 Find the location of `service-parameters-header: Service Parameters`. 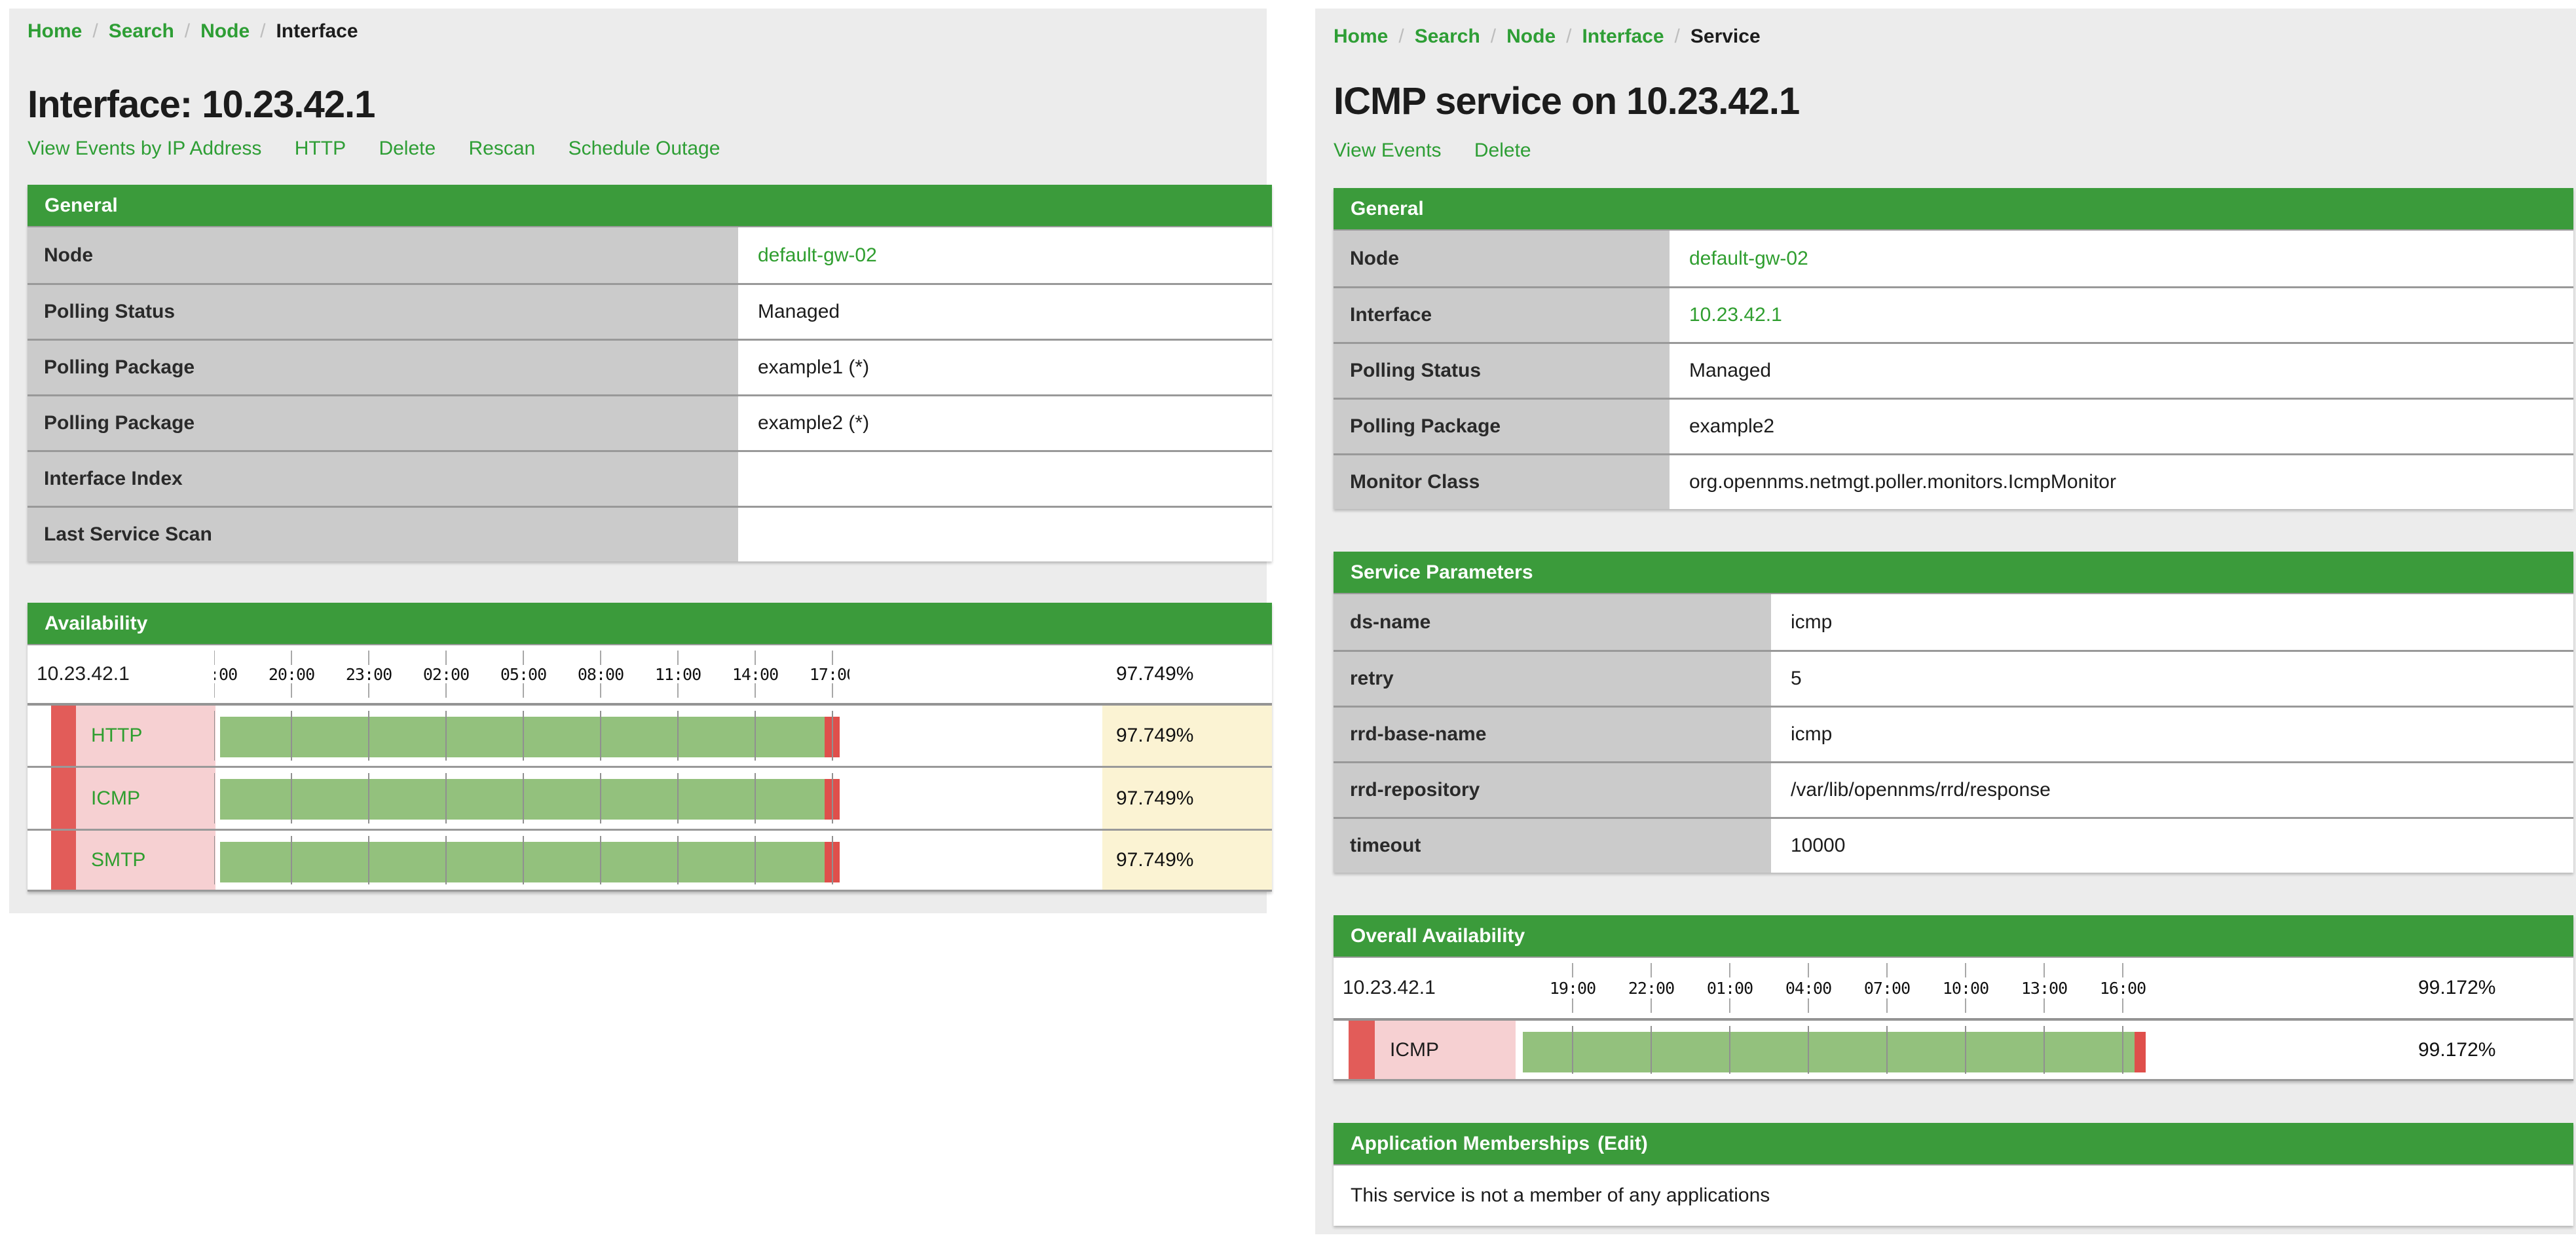

service-parameters-header: Service Parameters is located at coordinates (1953, 573).